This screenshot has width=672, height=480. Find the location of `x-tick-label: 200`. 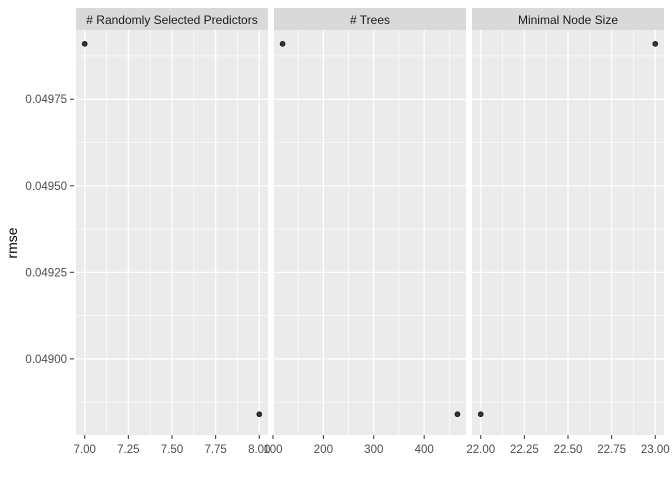

x-tick-label: 200 is located at coordinates (323, 450).